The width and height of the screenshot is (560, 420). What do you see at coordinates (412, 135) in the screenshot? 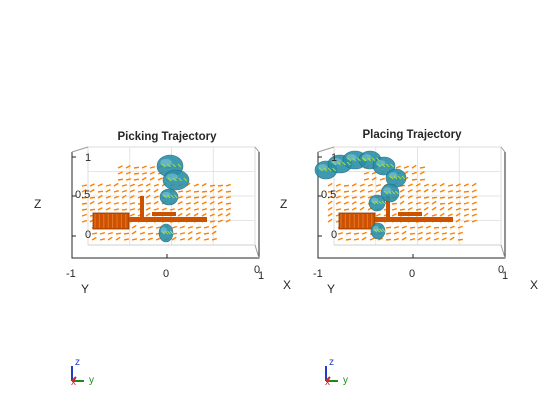
I see `plot-title: Placing Trajectory` at bounding box center [412, 135].